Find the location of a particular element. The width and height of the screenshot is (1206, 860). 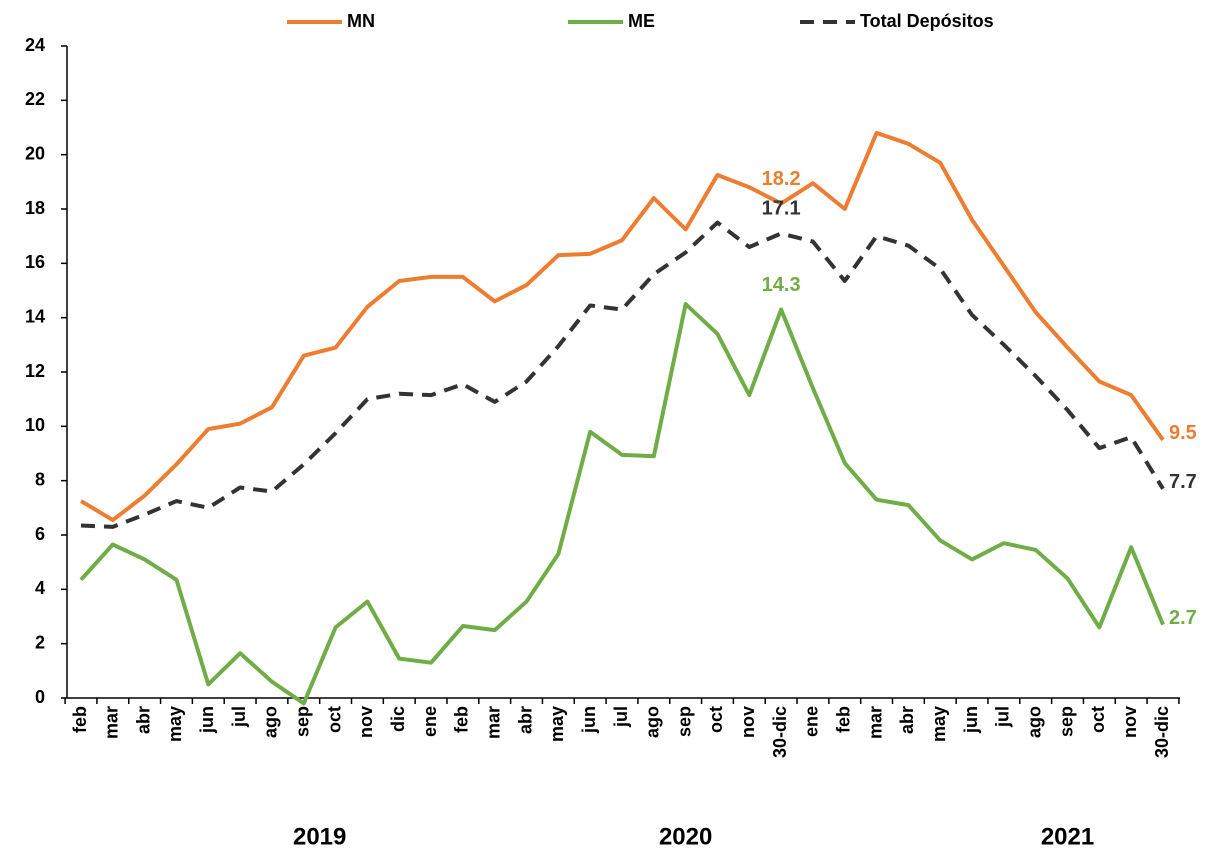

y-tick-label: 12 is located at coordinates (35, 371).